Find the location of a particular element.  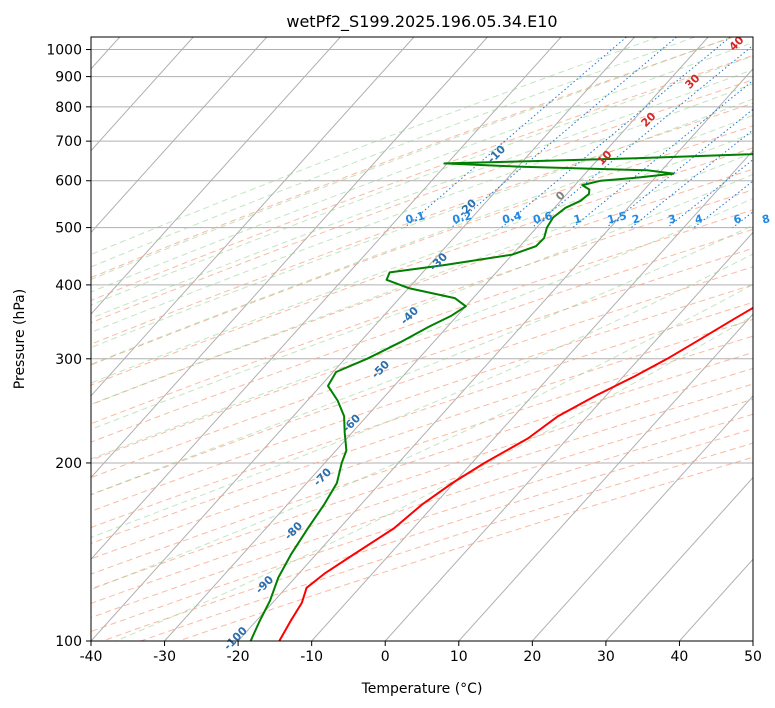

y-tick-label: 800 is located at coordinates (68, 108).